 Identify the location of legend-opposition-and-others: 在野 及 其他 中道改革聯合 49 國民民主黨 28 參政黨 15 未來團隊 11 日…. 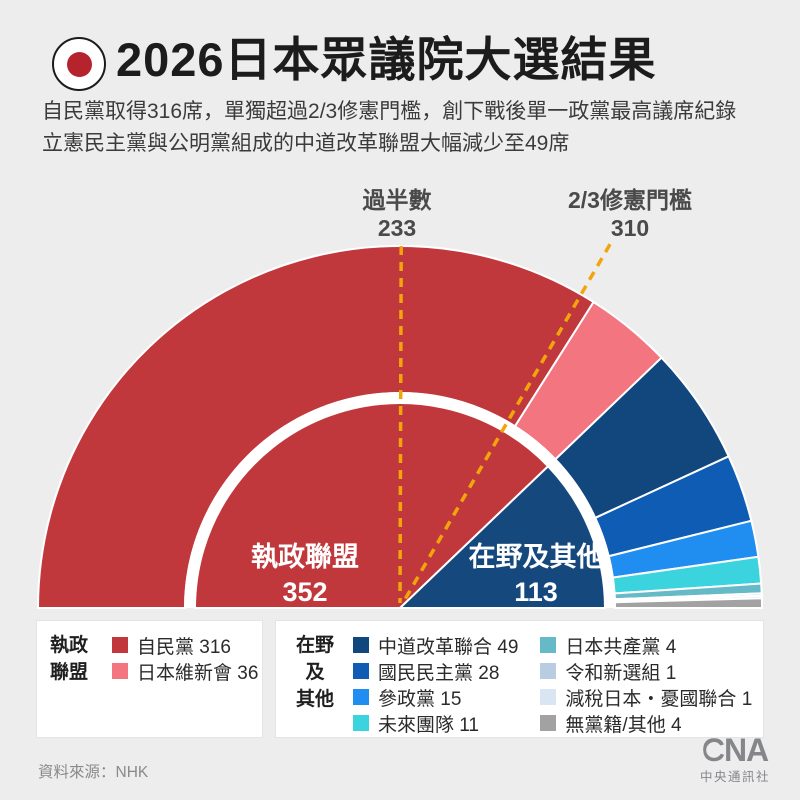
(519, 679).